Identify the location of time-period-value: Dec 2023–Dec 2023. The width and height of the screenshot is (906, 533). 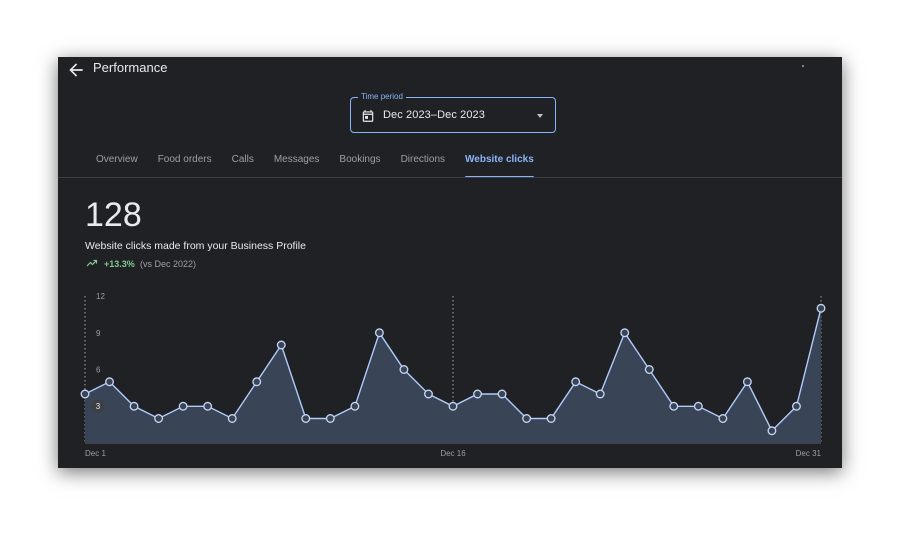
(434, 115).